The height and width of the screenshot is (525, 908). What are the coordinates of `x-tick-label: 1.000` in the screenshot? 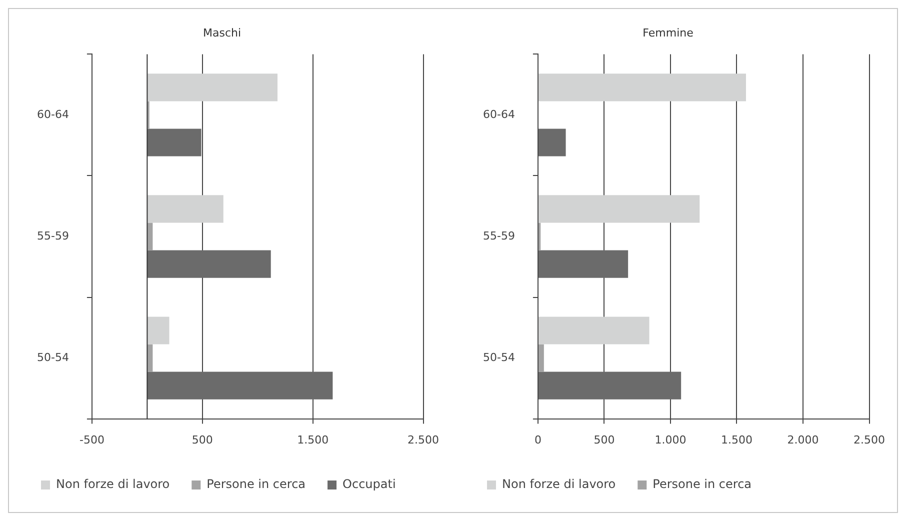 It's located at (670, 439).